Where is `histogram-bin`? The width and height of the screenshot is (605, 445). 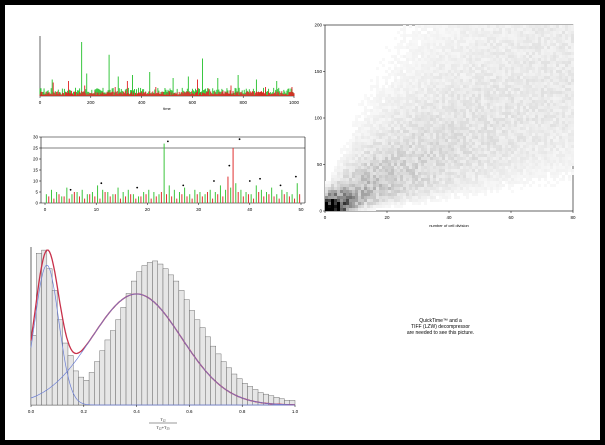 histogram-bin is located at coordinates (223, 383).